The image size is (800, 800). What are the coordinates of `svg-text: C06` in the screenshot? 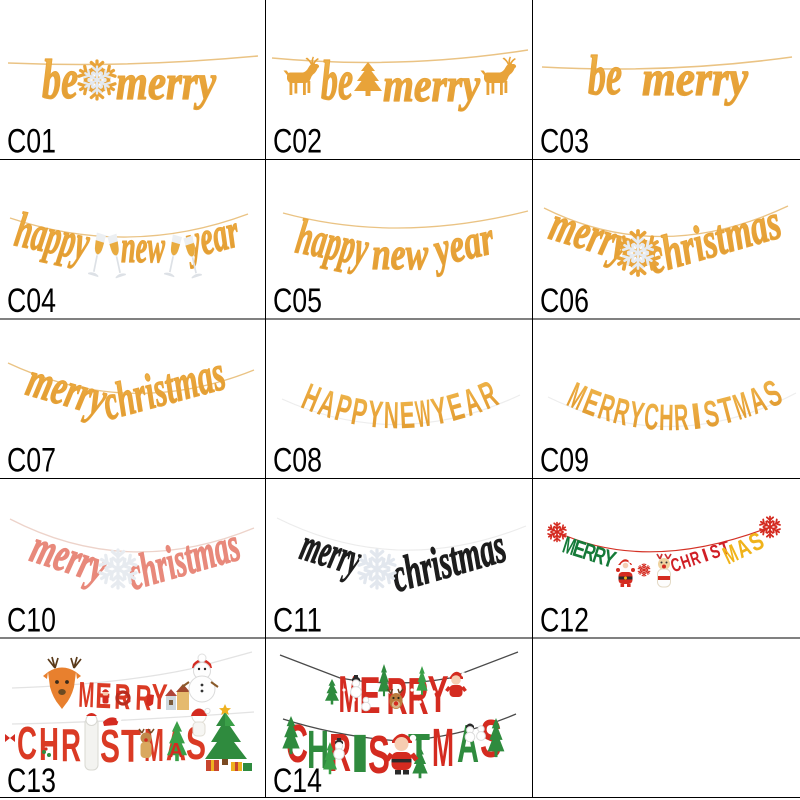 It's located at (564, 301).